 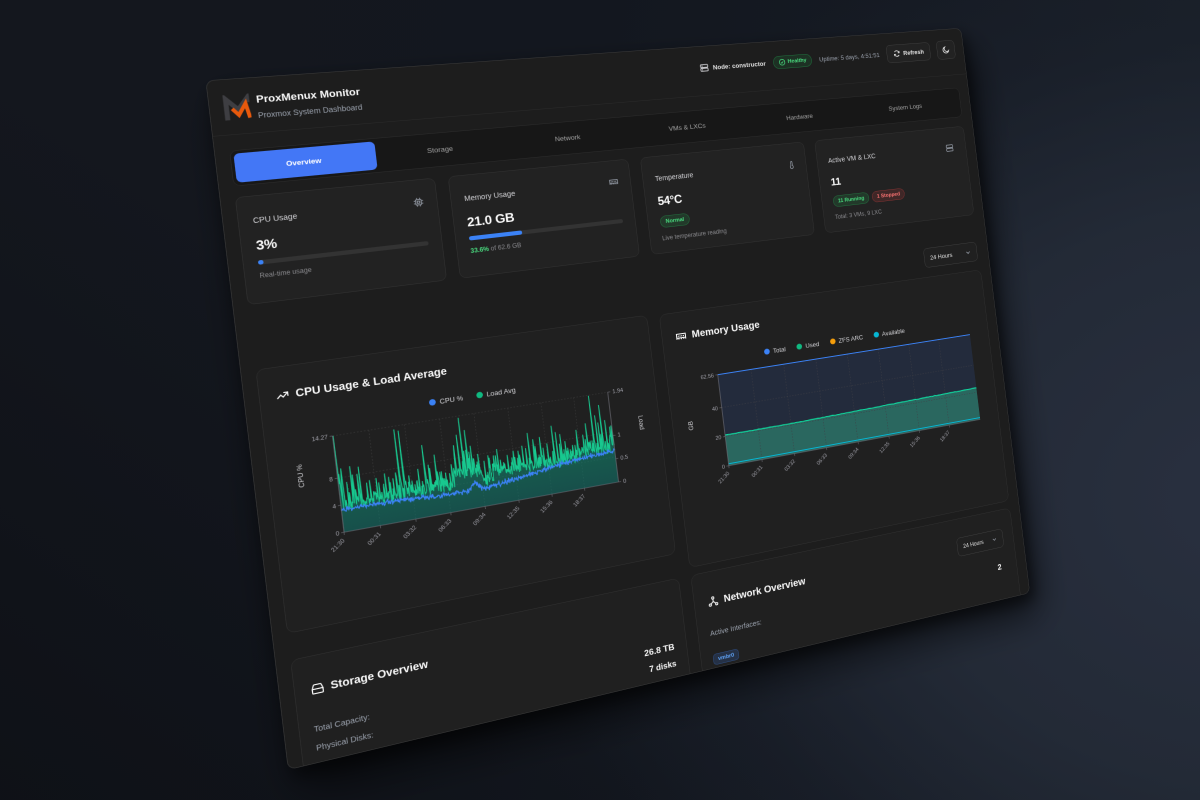 I want to click on svg-text: 40, so click(x=715, y=409).